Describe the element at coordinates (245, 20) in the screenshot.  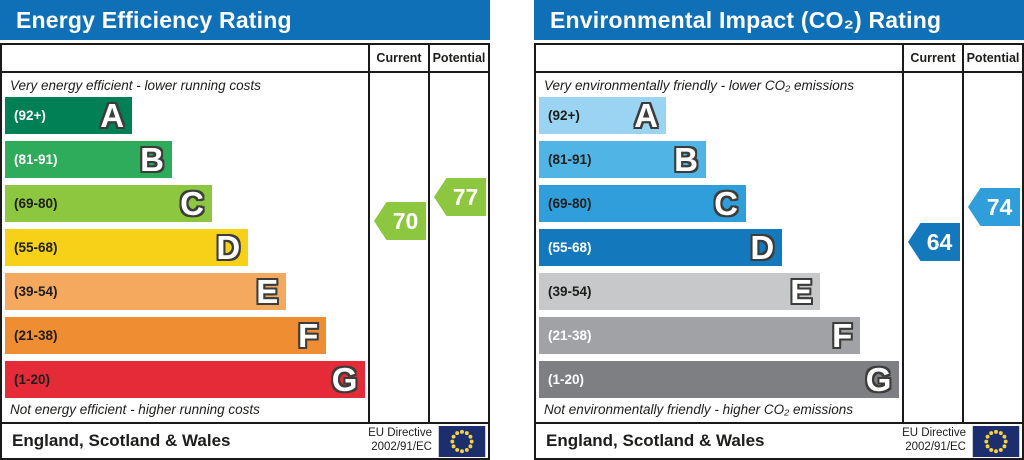
I see `panel-title: Energy Efficiency Rating` at that location.